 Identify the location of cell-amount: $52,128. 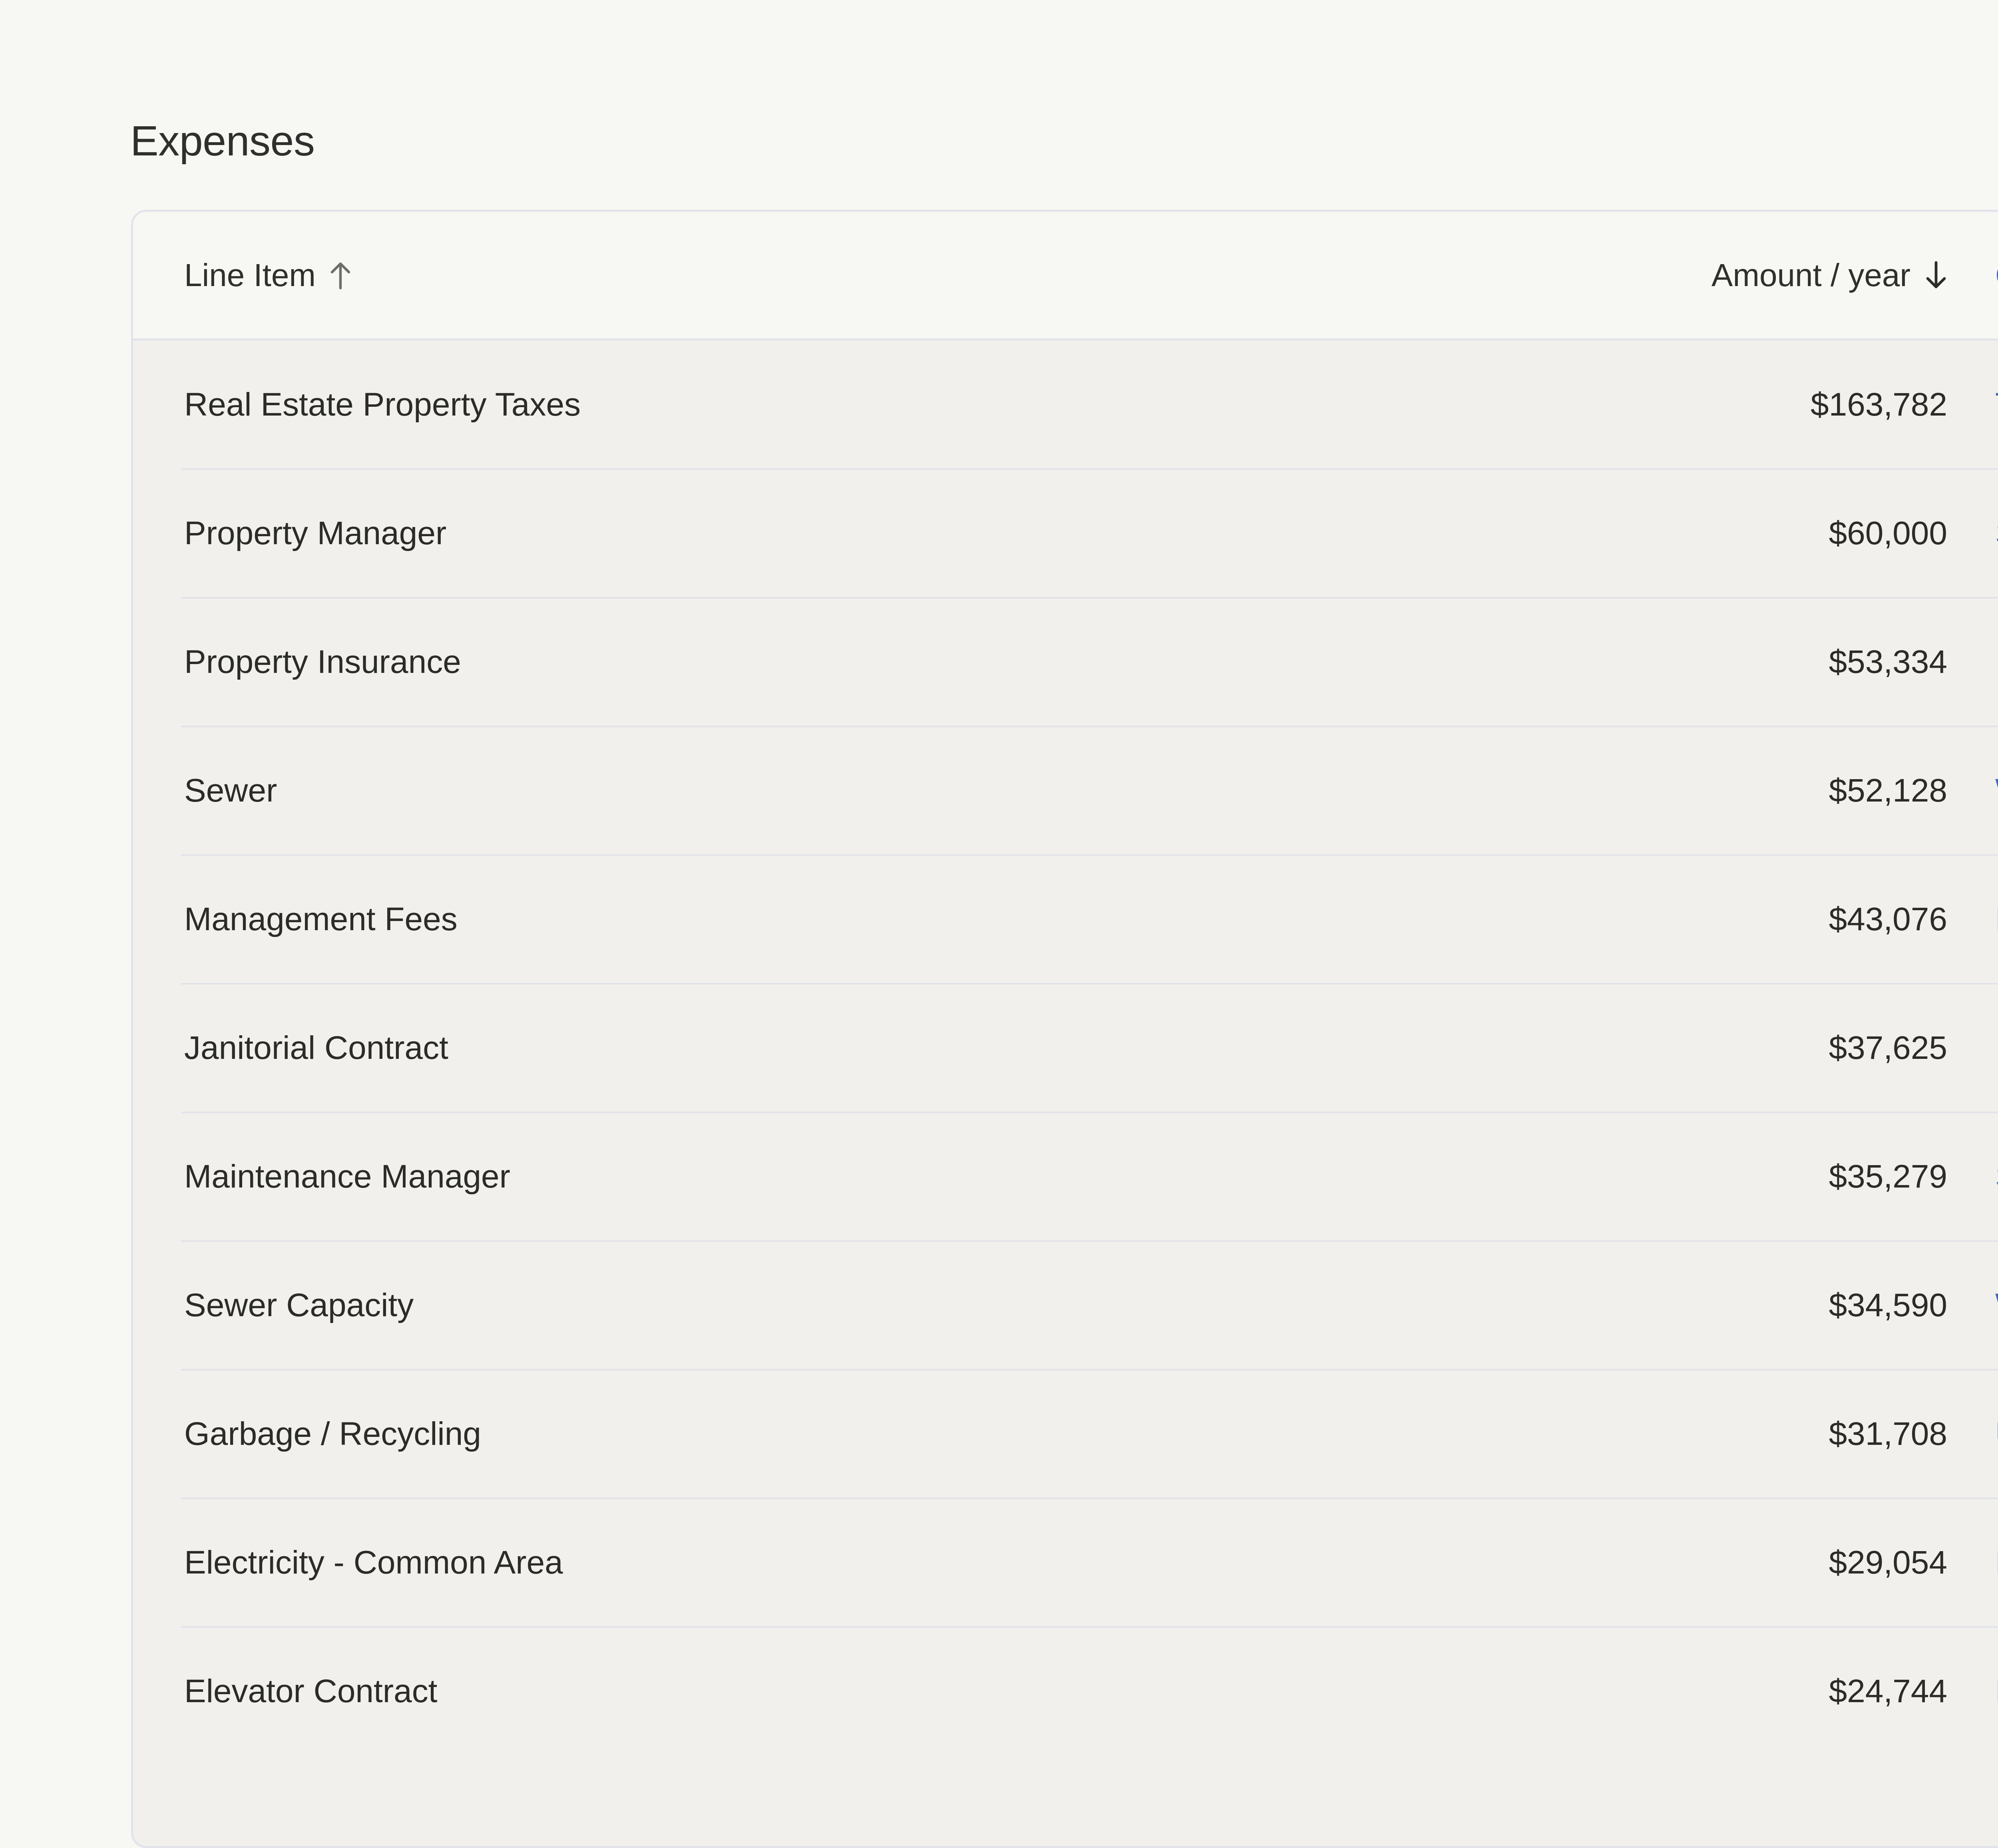
(1740, 790).